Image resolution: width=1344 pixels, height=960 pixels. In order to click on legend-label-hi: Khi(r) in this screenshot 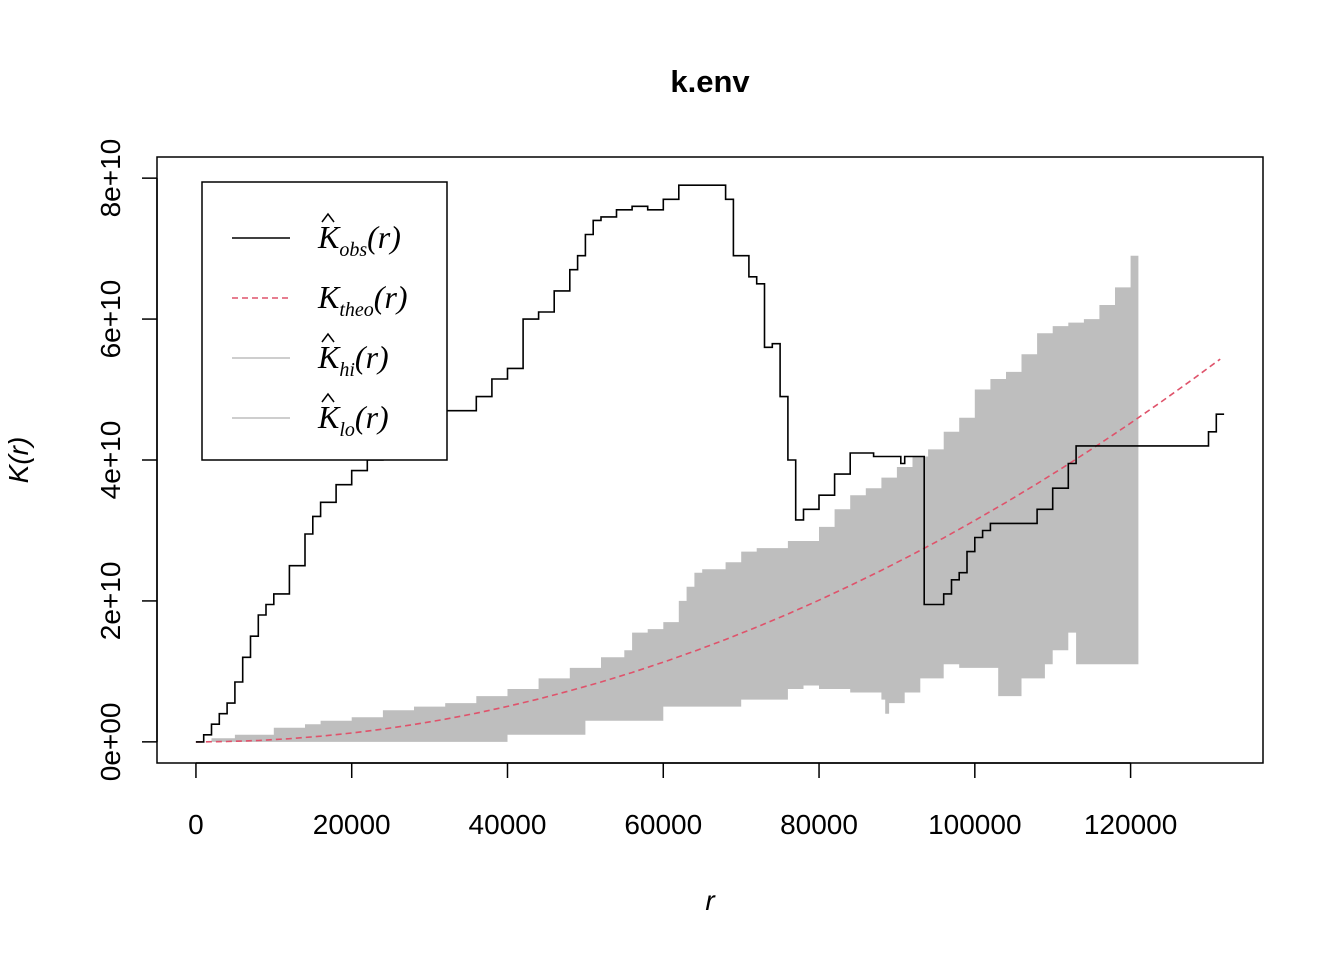, I will do `click(353, 360)`.